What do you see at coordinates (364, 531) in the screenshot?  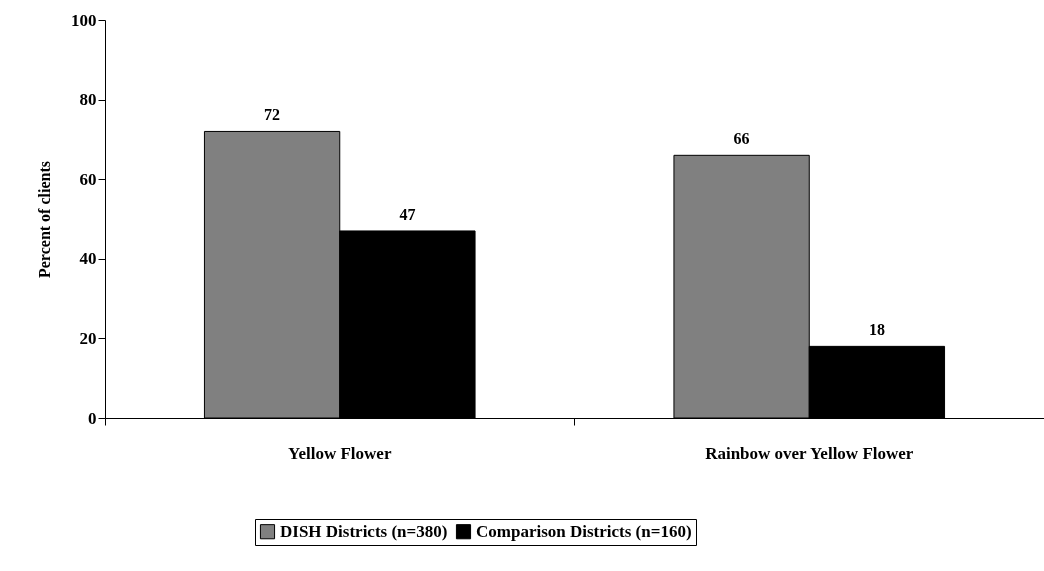 I see `legend-label: DISH Districts (n=380)` at bounding box center [364, 531].